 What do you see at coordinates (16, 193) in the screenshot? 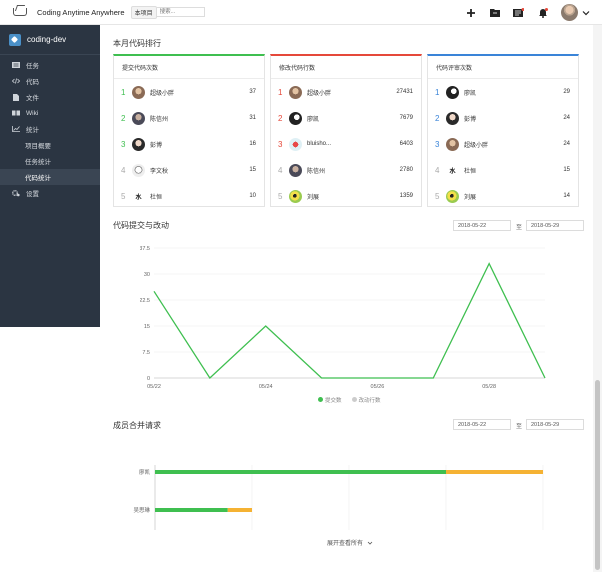
I see `gear-icon` at bounding box center [16, 193].